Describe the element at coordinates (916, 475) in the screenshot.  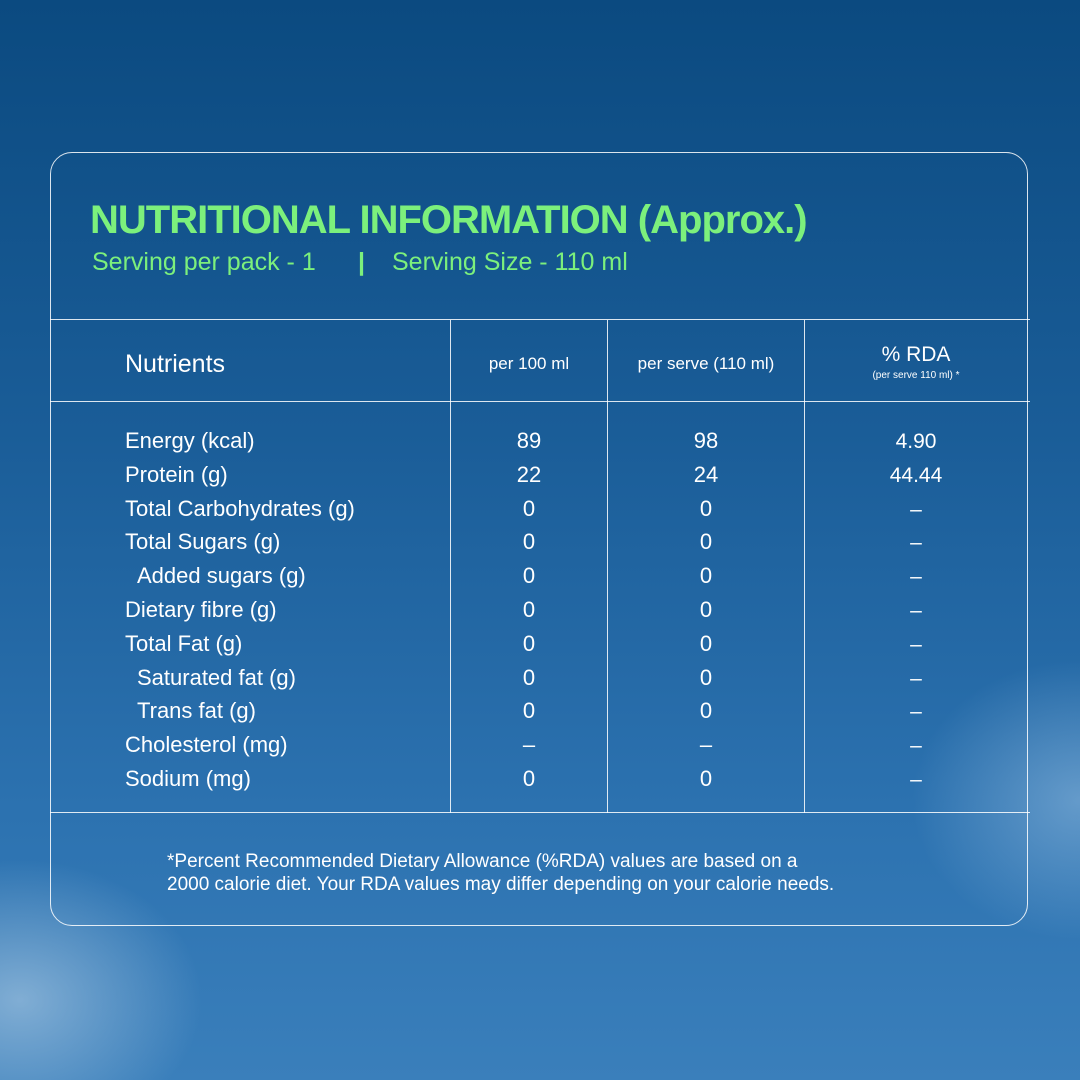
I see `rda-value: 44.44` at that location.